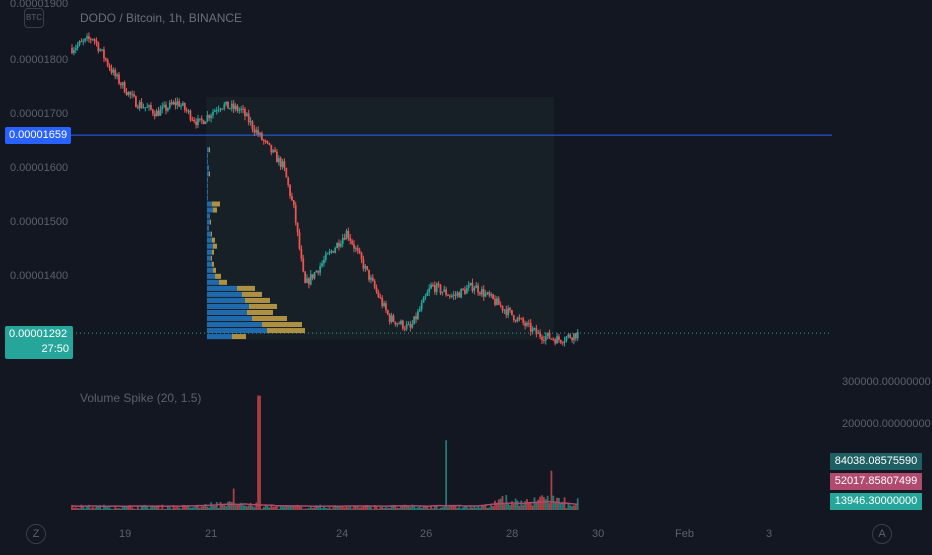  I want to click on time-tick: 21, so click(211, 534).